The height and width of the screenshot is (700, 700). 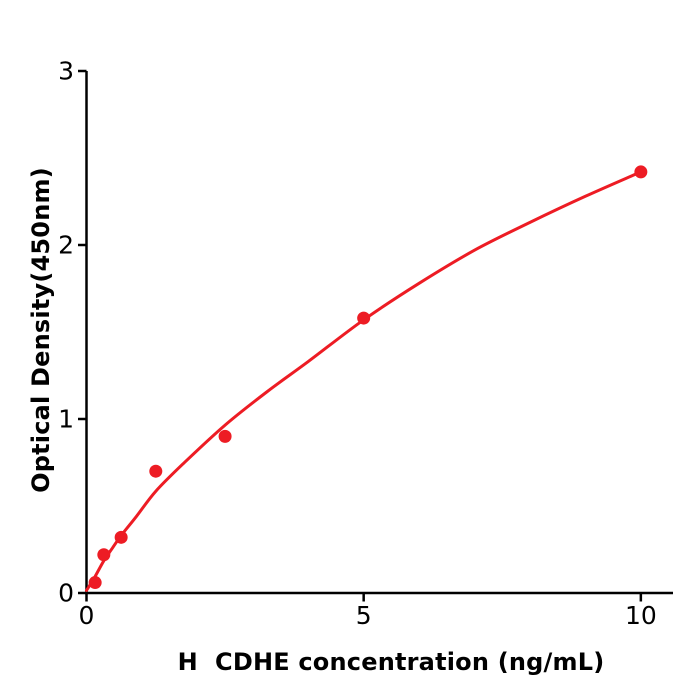 I want to click on x-axis-title: H CDHE concentration (ng/mL), so click(x=391, y=662).